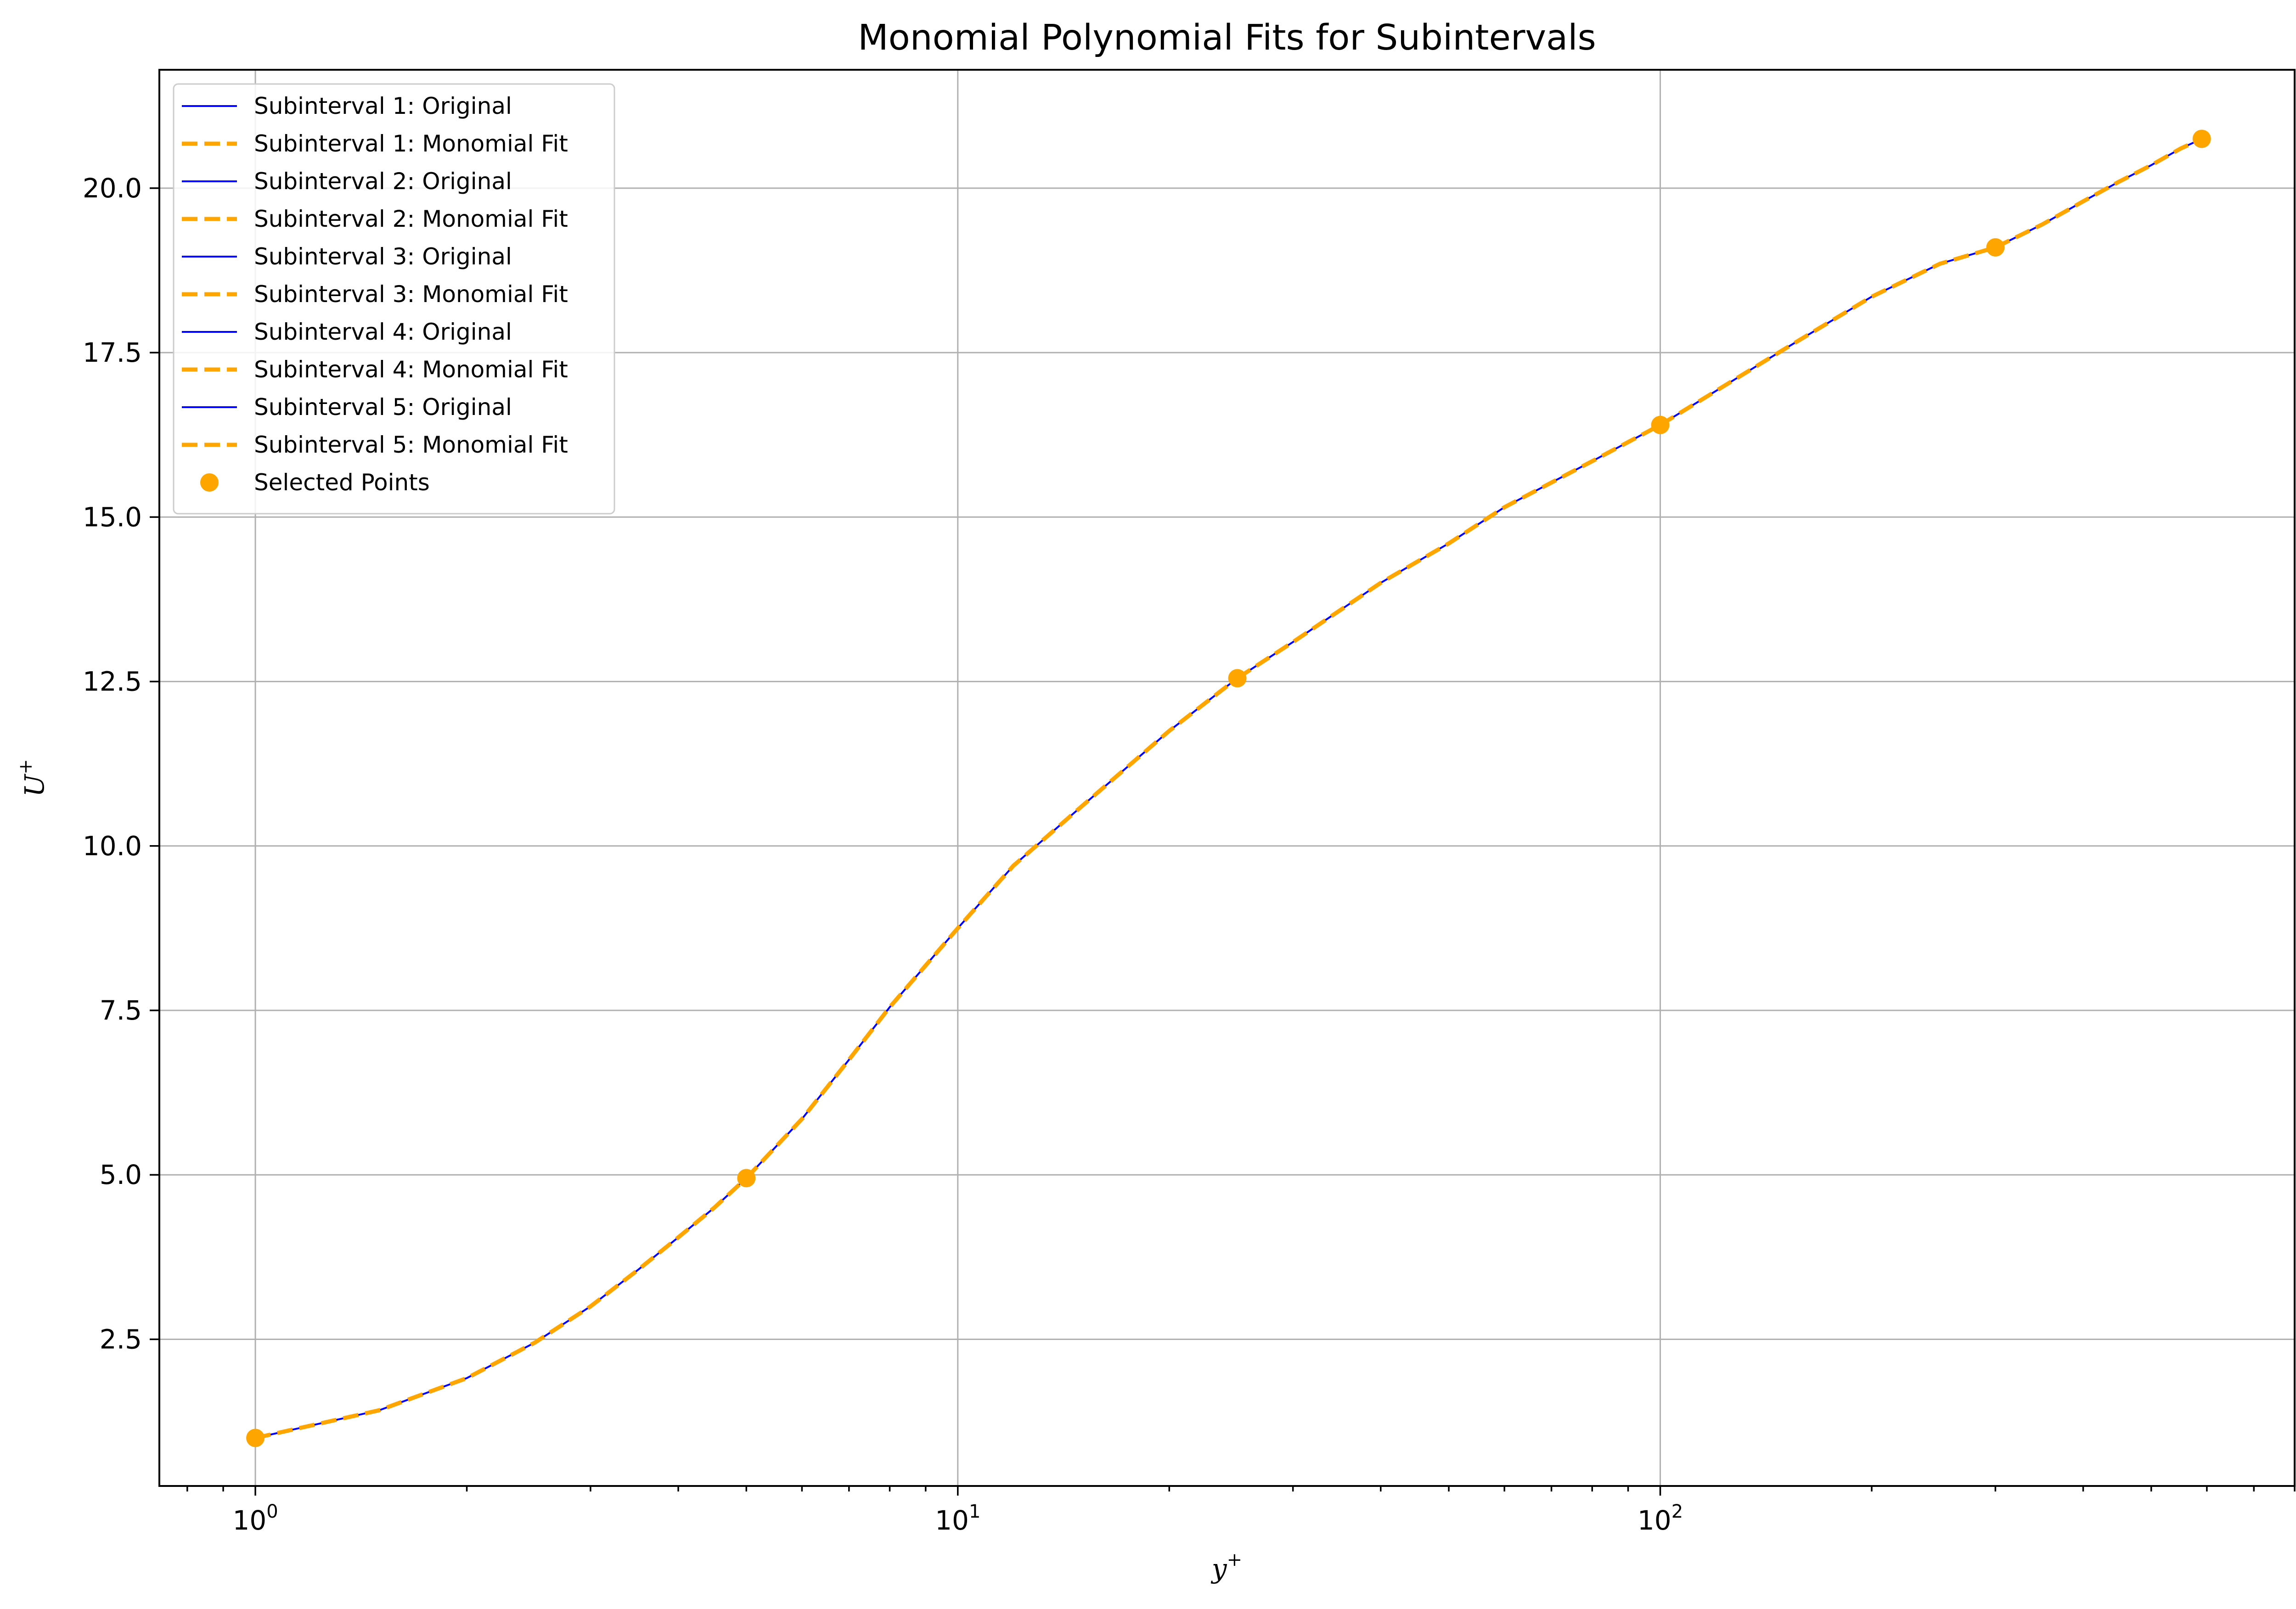 This screenshot has width=2296, height=1609. Describe the element at coordinates (342, 483) in the screenshot. I see `legend-label: Selected Points` at that location.